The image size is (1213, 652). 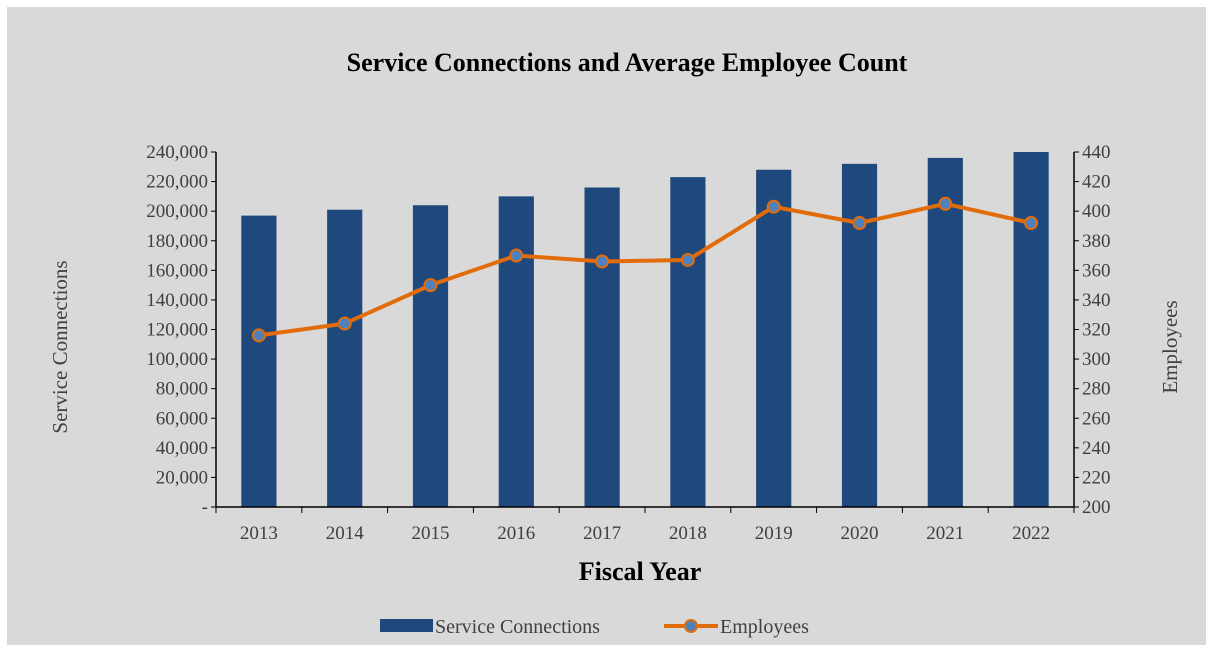 What do you see at coordinates (1096, 477) in the screenshot?
I see `right-tick-label: 220` at bounding box center [1096, 477].